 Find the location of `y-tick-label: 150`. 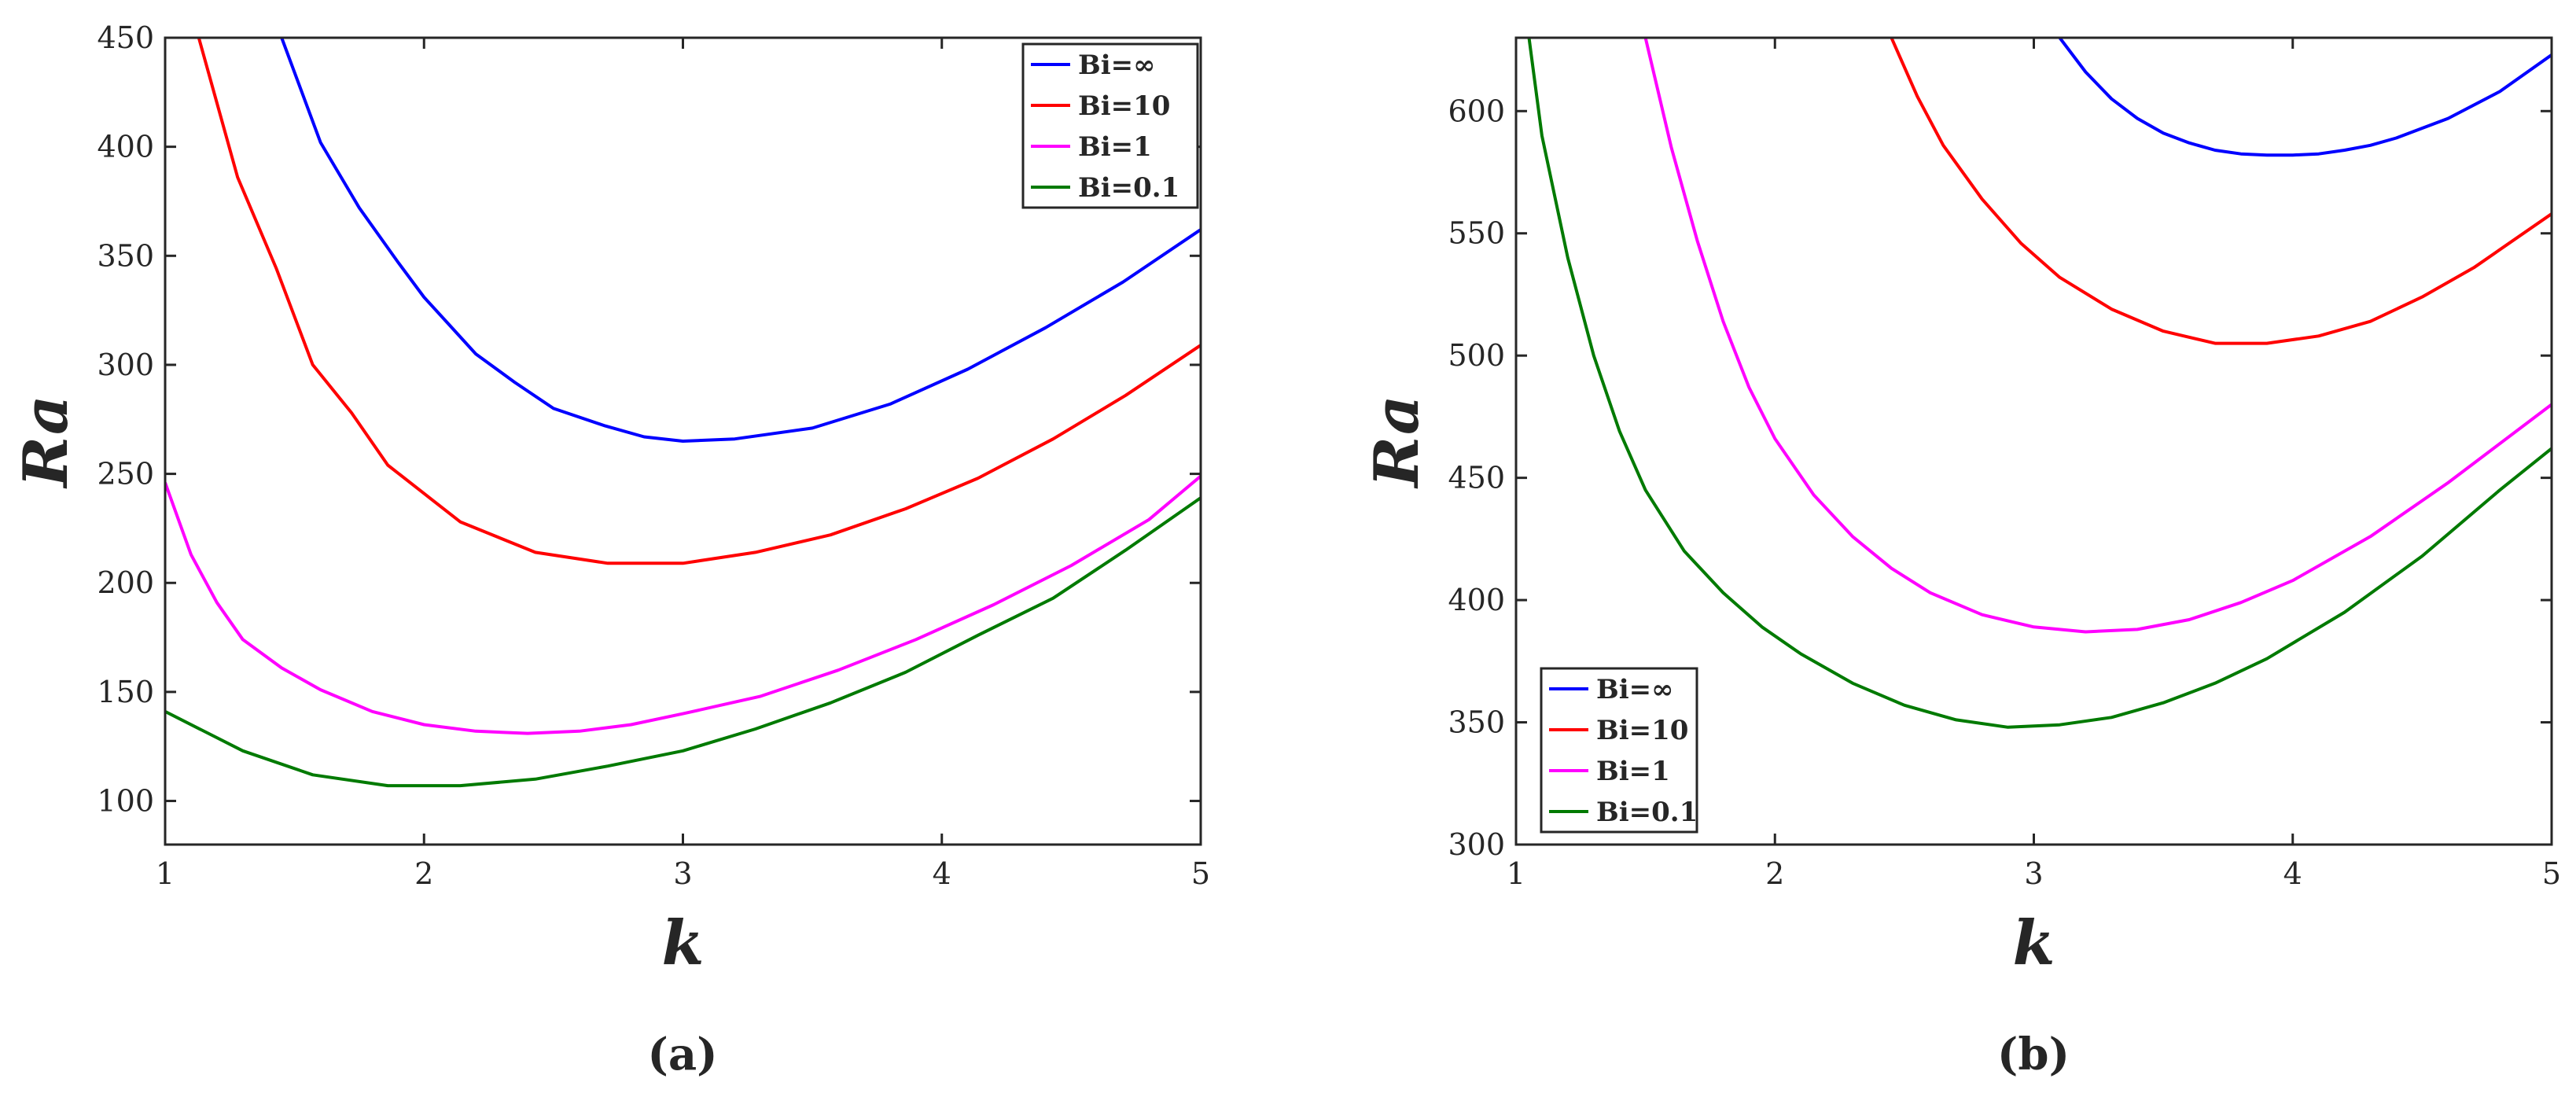

y-tick-label: 150 is located at coordinates (125, 692).